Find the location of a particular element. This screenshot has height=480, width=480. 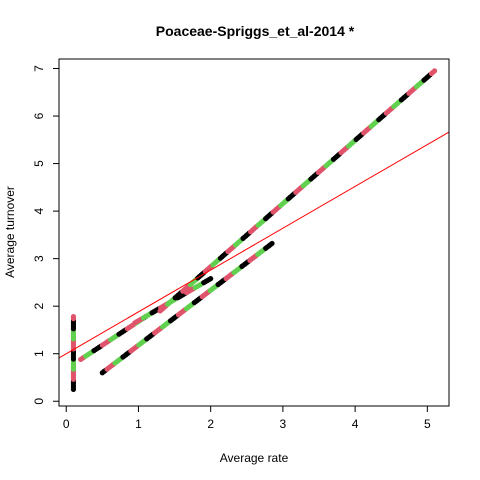

y-tick-label: 5 is located at coordinates (39, 163).